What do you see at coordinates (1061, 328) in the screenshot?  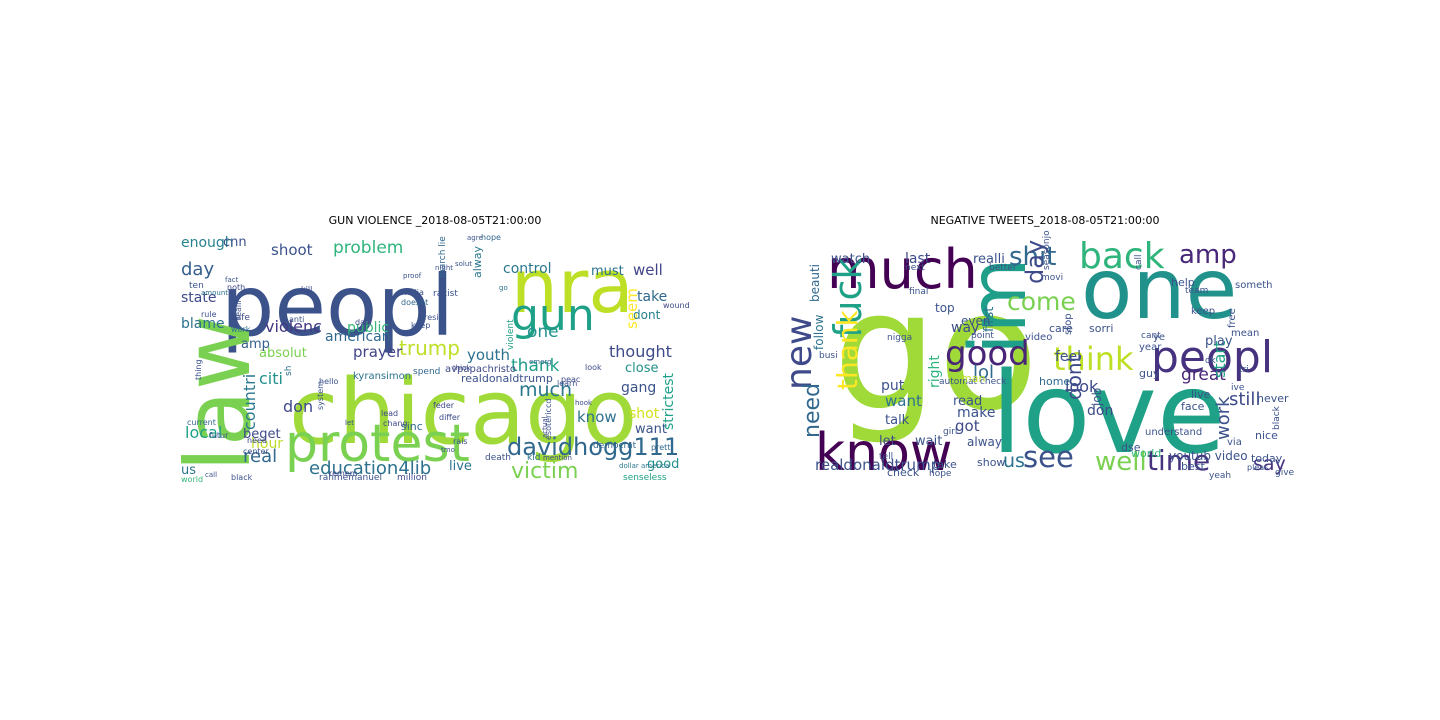 I see `cloud-word-care: care` at bounding box center [1061, 328].